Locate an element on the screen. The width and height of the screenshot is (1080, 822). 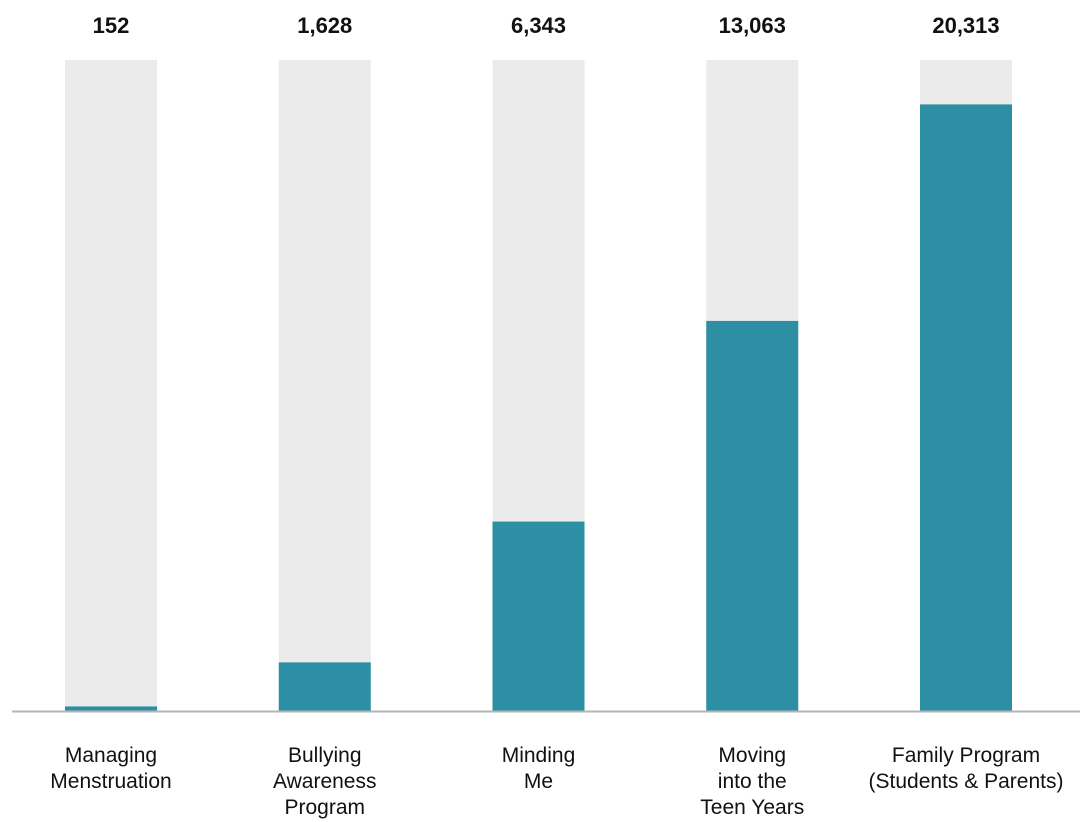
category-label-line: Family Program is located at coordinates (966, 755).